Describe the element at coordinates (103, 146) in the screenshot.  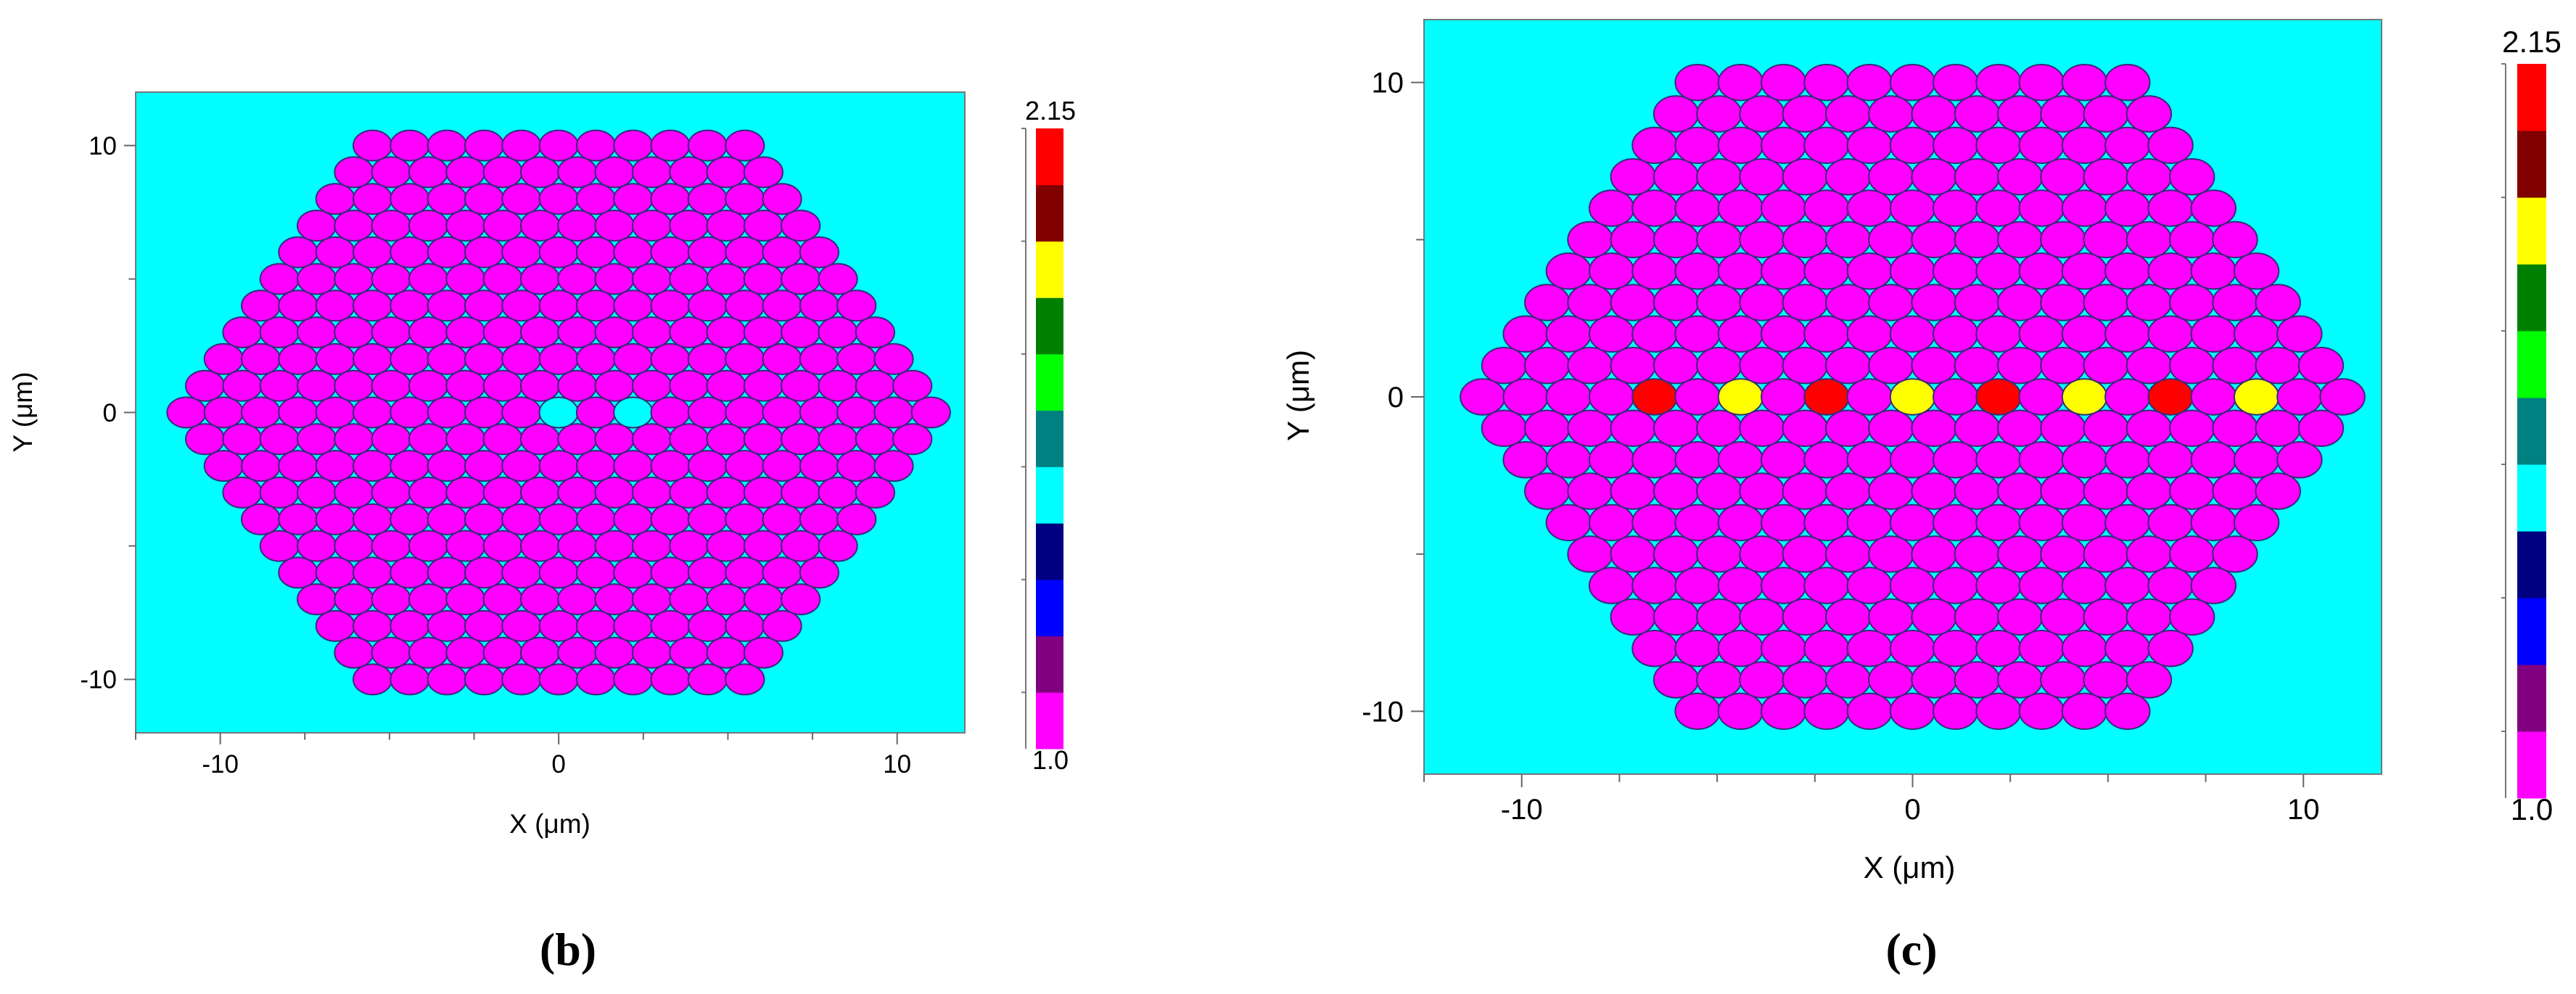
I see `y-tick-label: 10` at that location.